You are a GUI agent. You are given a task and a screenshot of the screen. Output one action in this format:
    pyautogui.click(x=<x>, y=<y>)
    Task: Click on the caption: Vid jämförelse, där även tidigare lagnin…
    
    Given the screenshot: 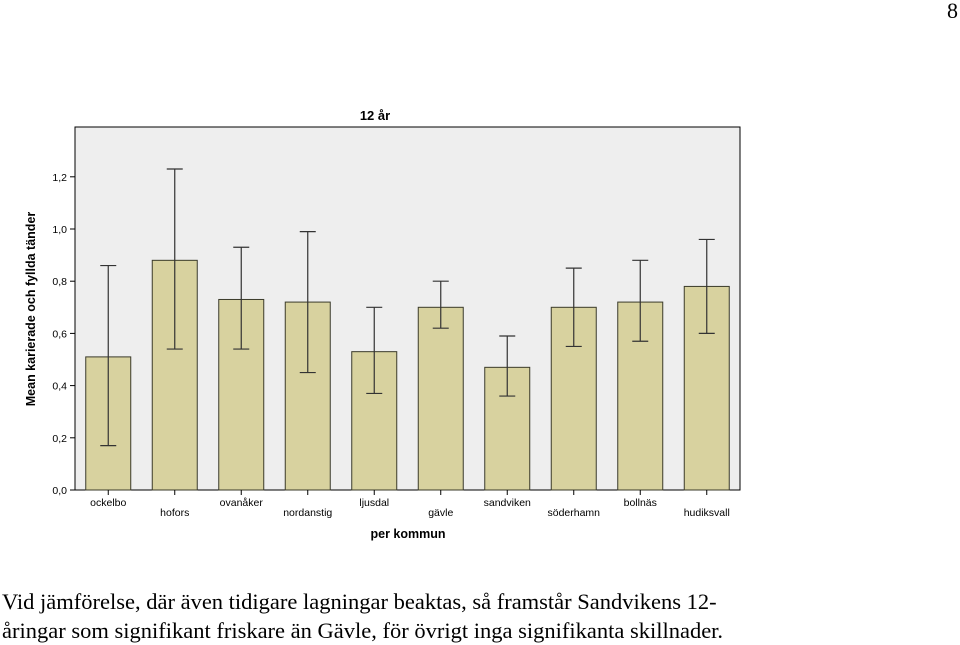 What is the action you would take?
    pyautogui.click(x=477, y=616)
    